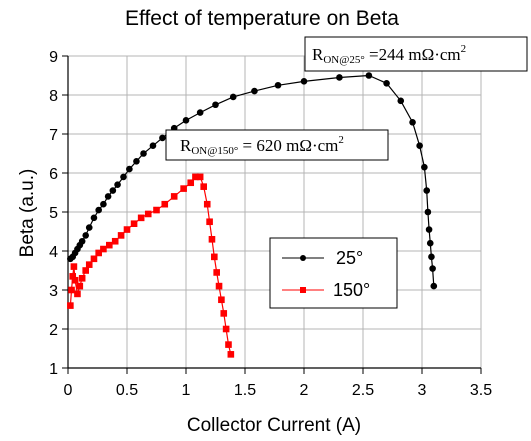 This screenshot has width=531, height=441. I want to click on y-tick-label: 1, so click(53, 369).